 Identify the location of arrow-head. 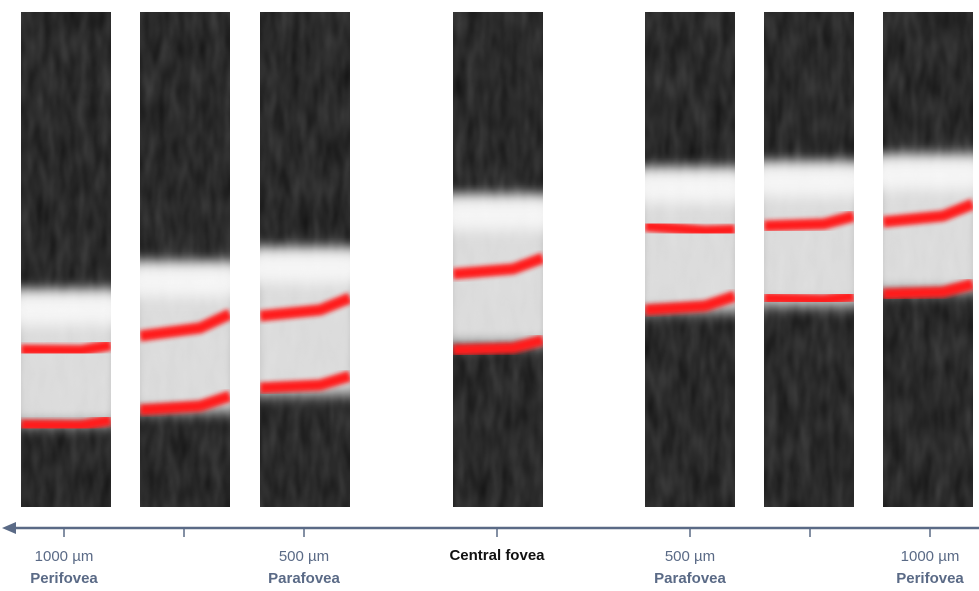
(9, 528).